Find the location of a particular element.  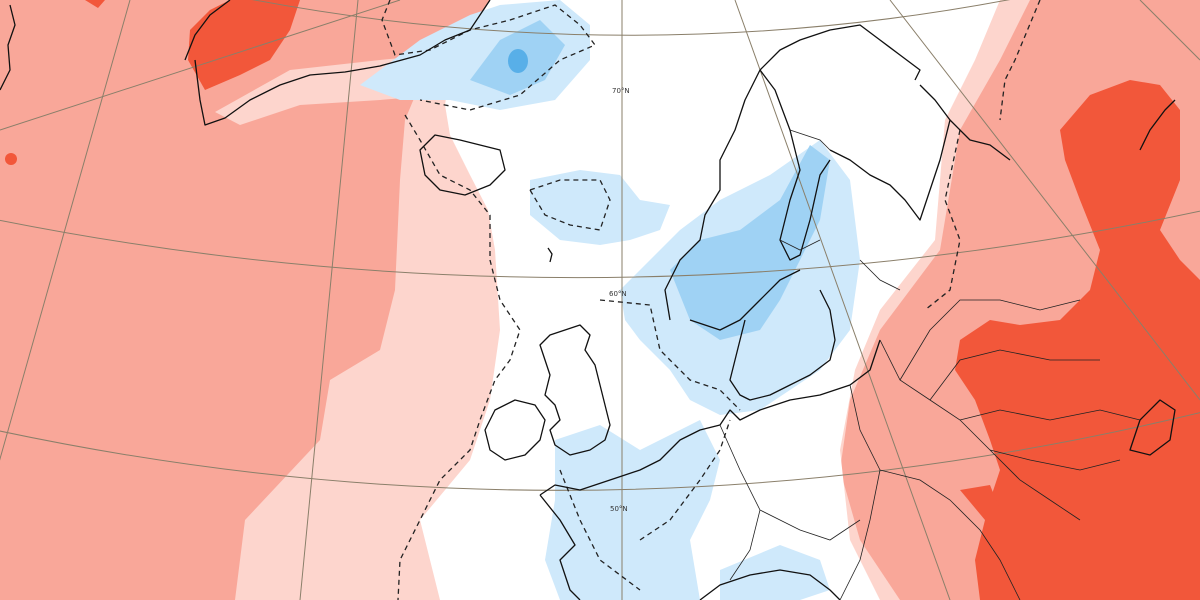

great-britain-coastline is located at coordinates (575, 390).